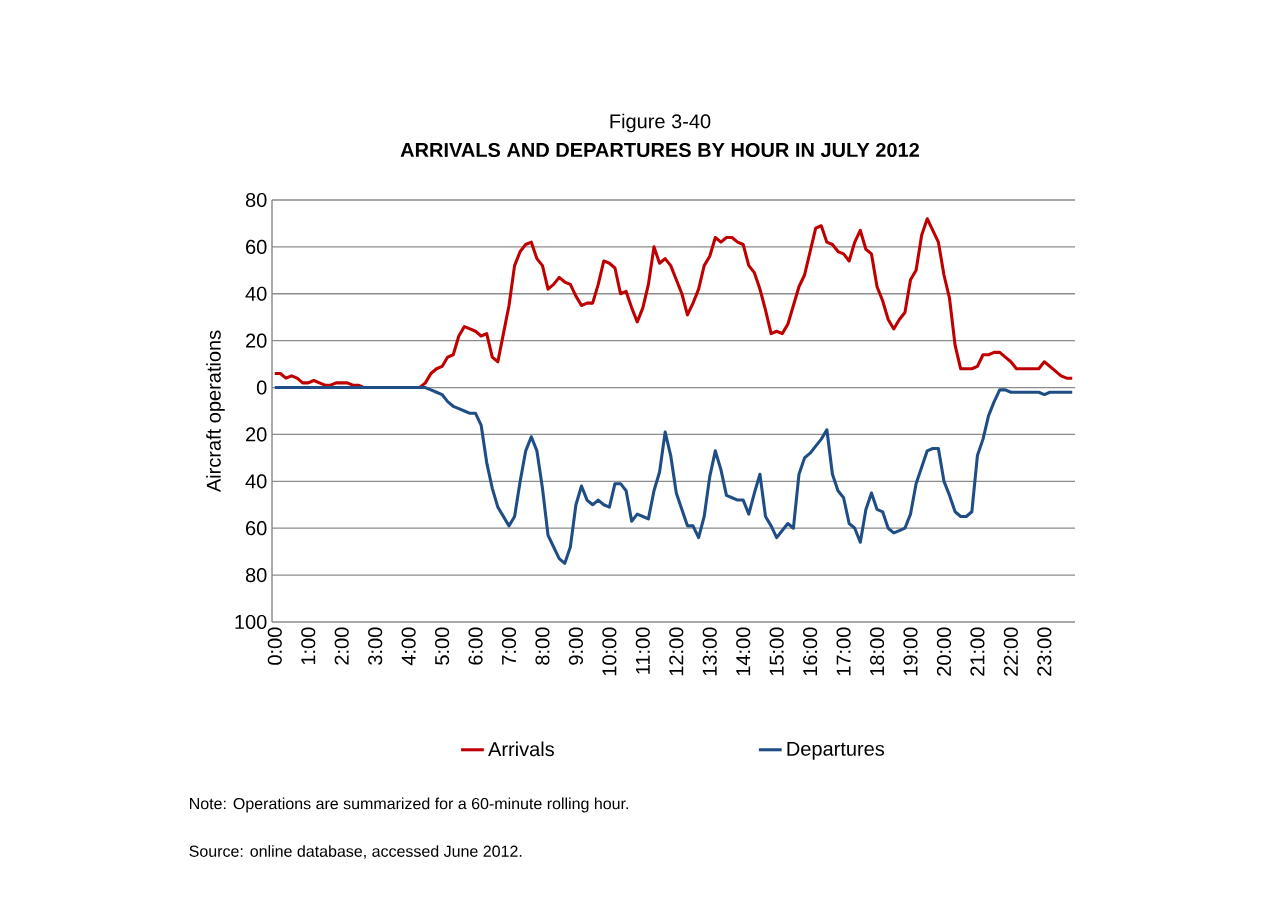 This screenshot has width=1275, height=905. What do you see at coordinates (251, 622) in the screenshot?
I see `y-tick-label: 100` at bounding box center [251, 622].